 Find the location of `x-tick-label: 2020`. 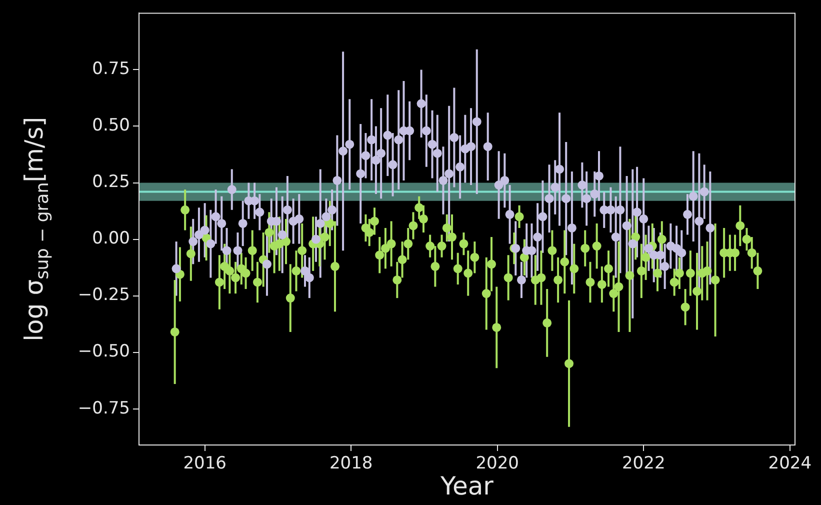

x-tick-label: 2020 is located at coordinates (497, 464).